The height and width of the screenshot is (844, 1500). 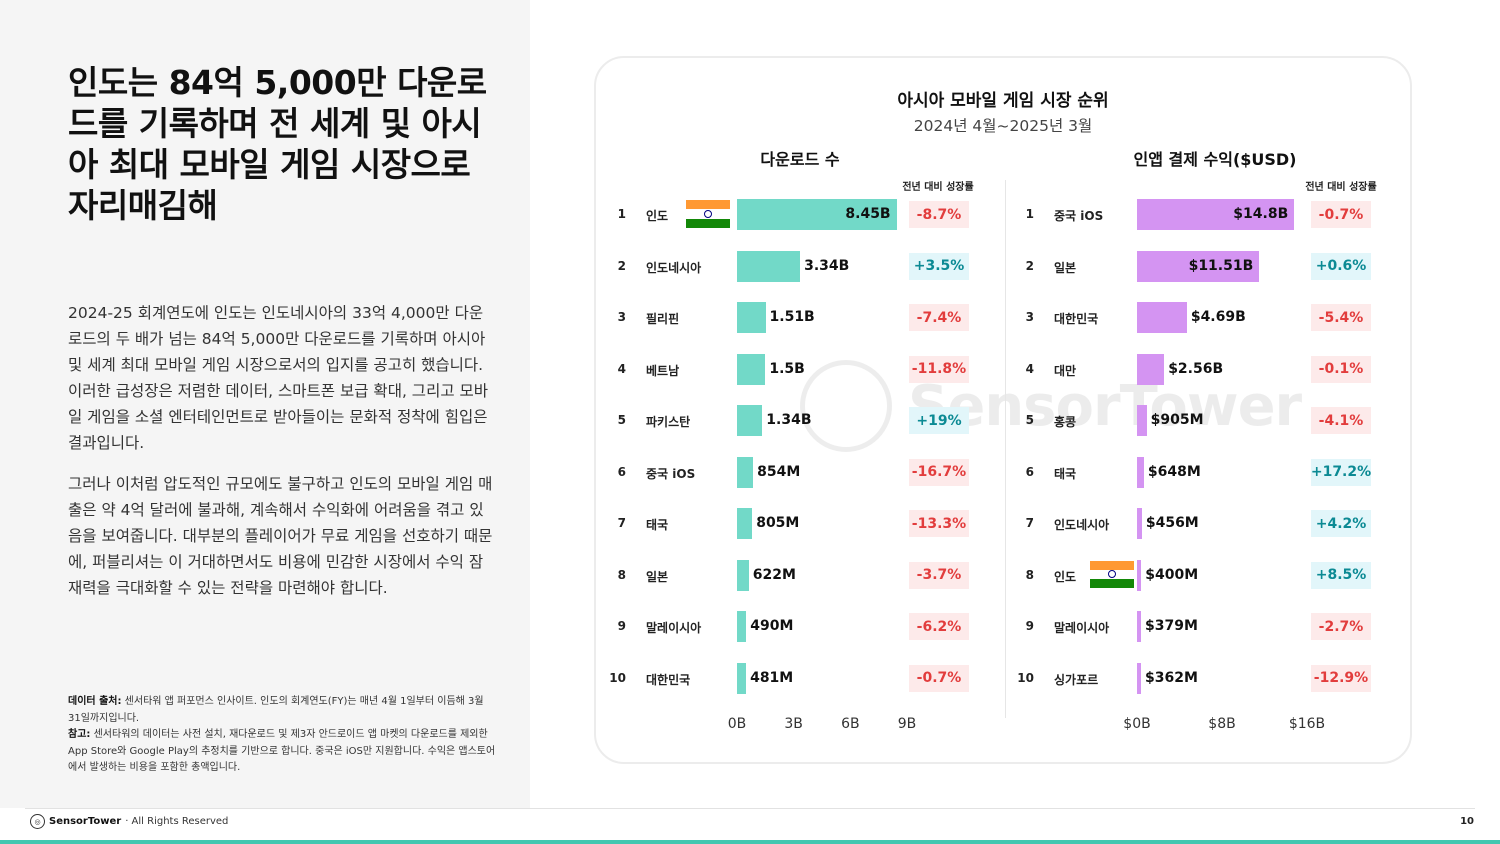 I want to click on downloads-growth-label: +19%, so click(x=939, y=420).